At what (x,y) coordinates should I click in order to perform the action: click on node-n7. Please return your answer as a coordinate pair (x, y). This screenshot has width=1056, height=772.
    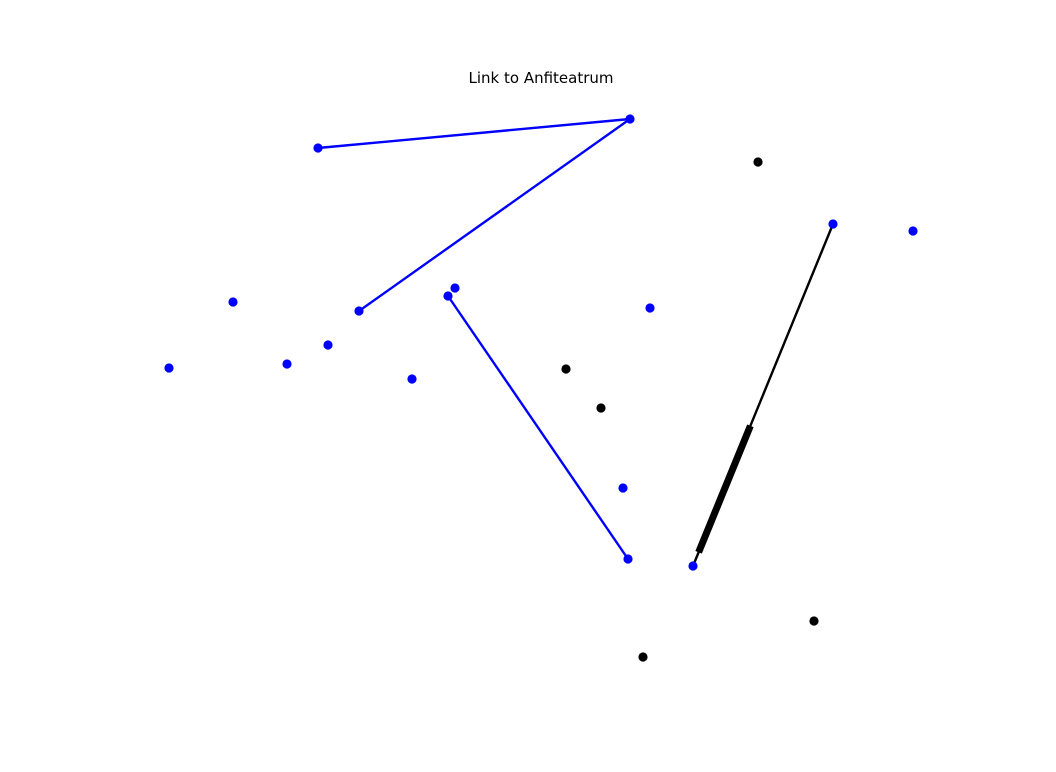
    Looking at the image, I should click on (693, 566).